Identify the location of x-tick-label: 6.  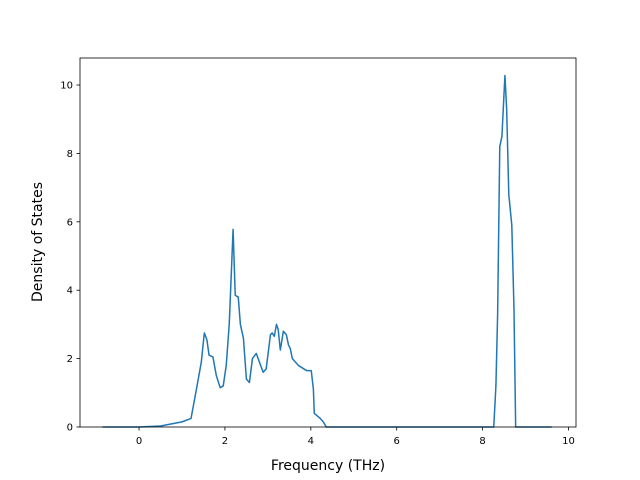
(397, 441).